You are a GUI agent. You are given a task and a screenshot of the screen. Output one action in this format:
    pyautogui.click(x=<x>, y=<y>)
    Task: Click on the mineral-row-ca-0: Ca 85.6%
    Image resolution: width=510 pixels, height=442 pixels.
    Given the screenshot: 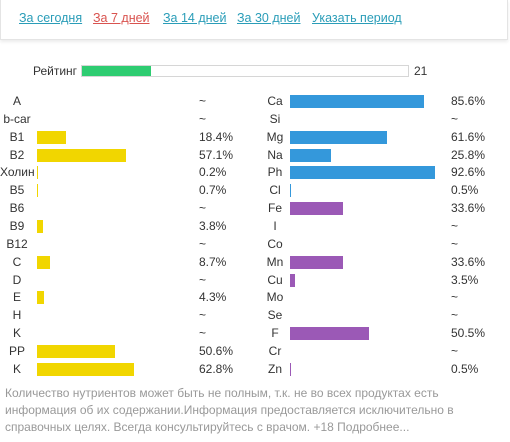 What is the action you would take?
    pyautogui.click(x=255, y=101)
    